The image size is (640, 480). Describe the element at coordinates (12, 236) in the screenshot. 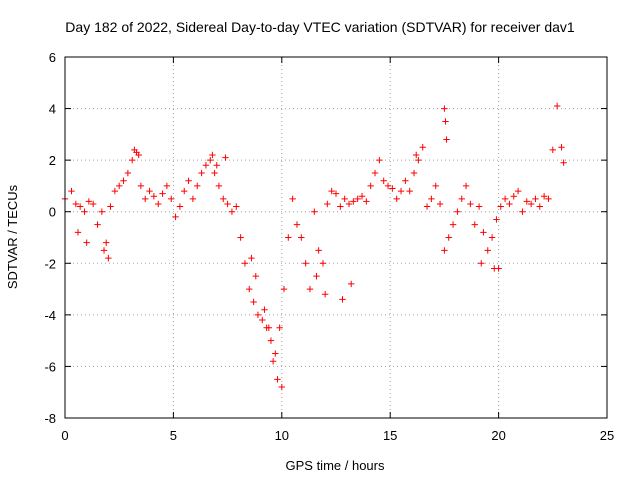

I see `y-axis-label: SDTVAR / TECUs` at that location.